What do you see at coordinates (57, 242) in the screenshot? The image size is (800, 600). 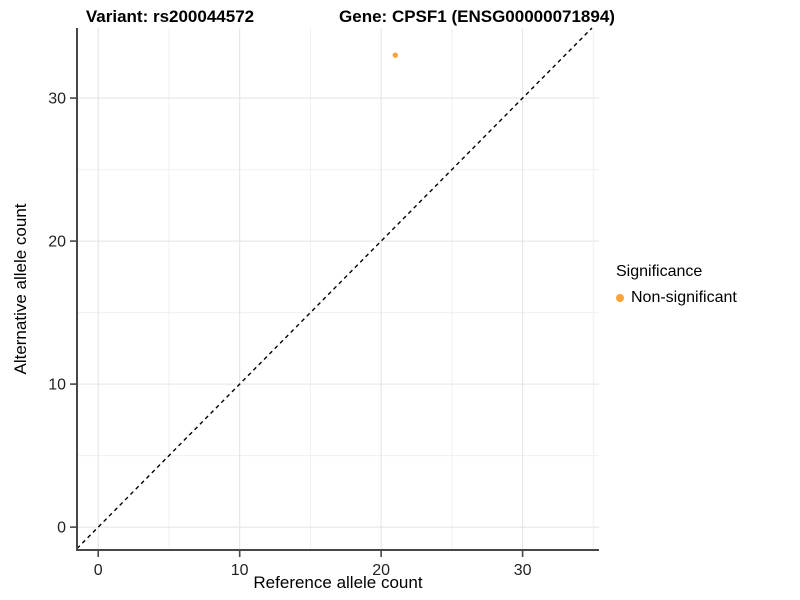 I see `y-tick-label: 20` at bounding box center [57, 242].